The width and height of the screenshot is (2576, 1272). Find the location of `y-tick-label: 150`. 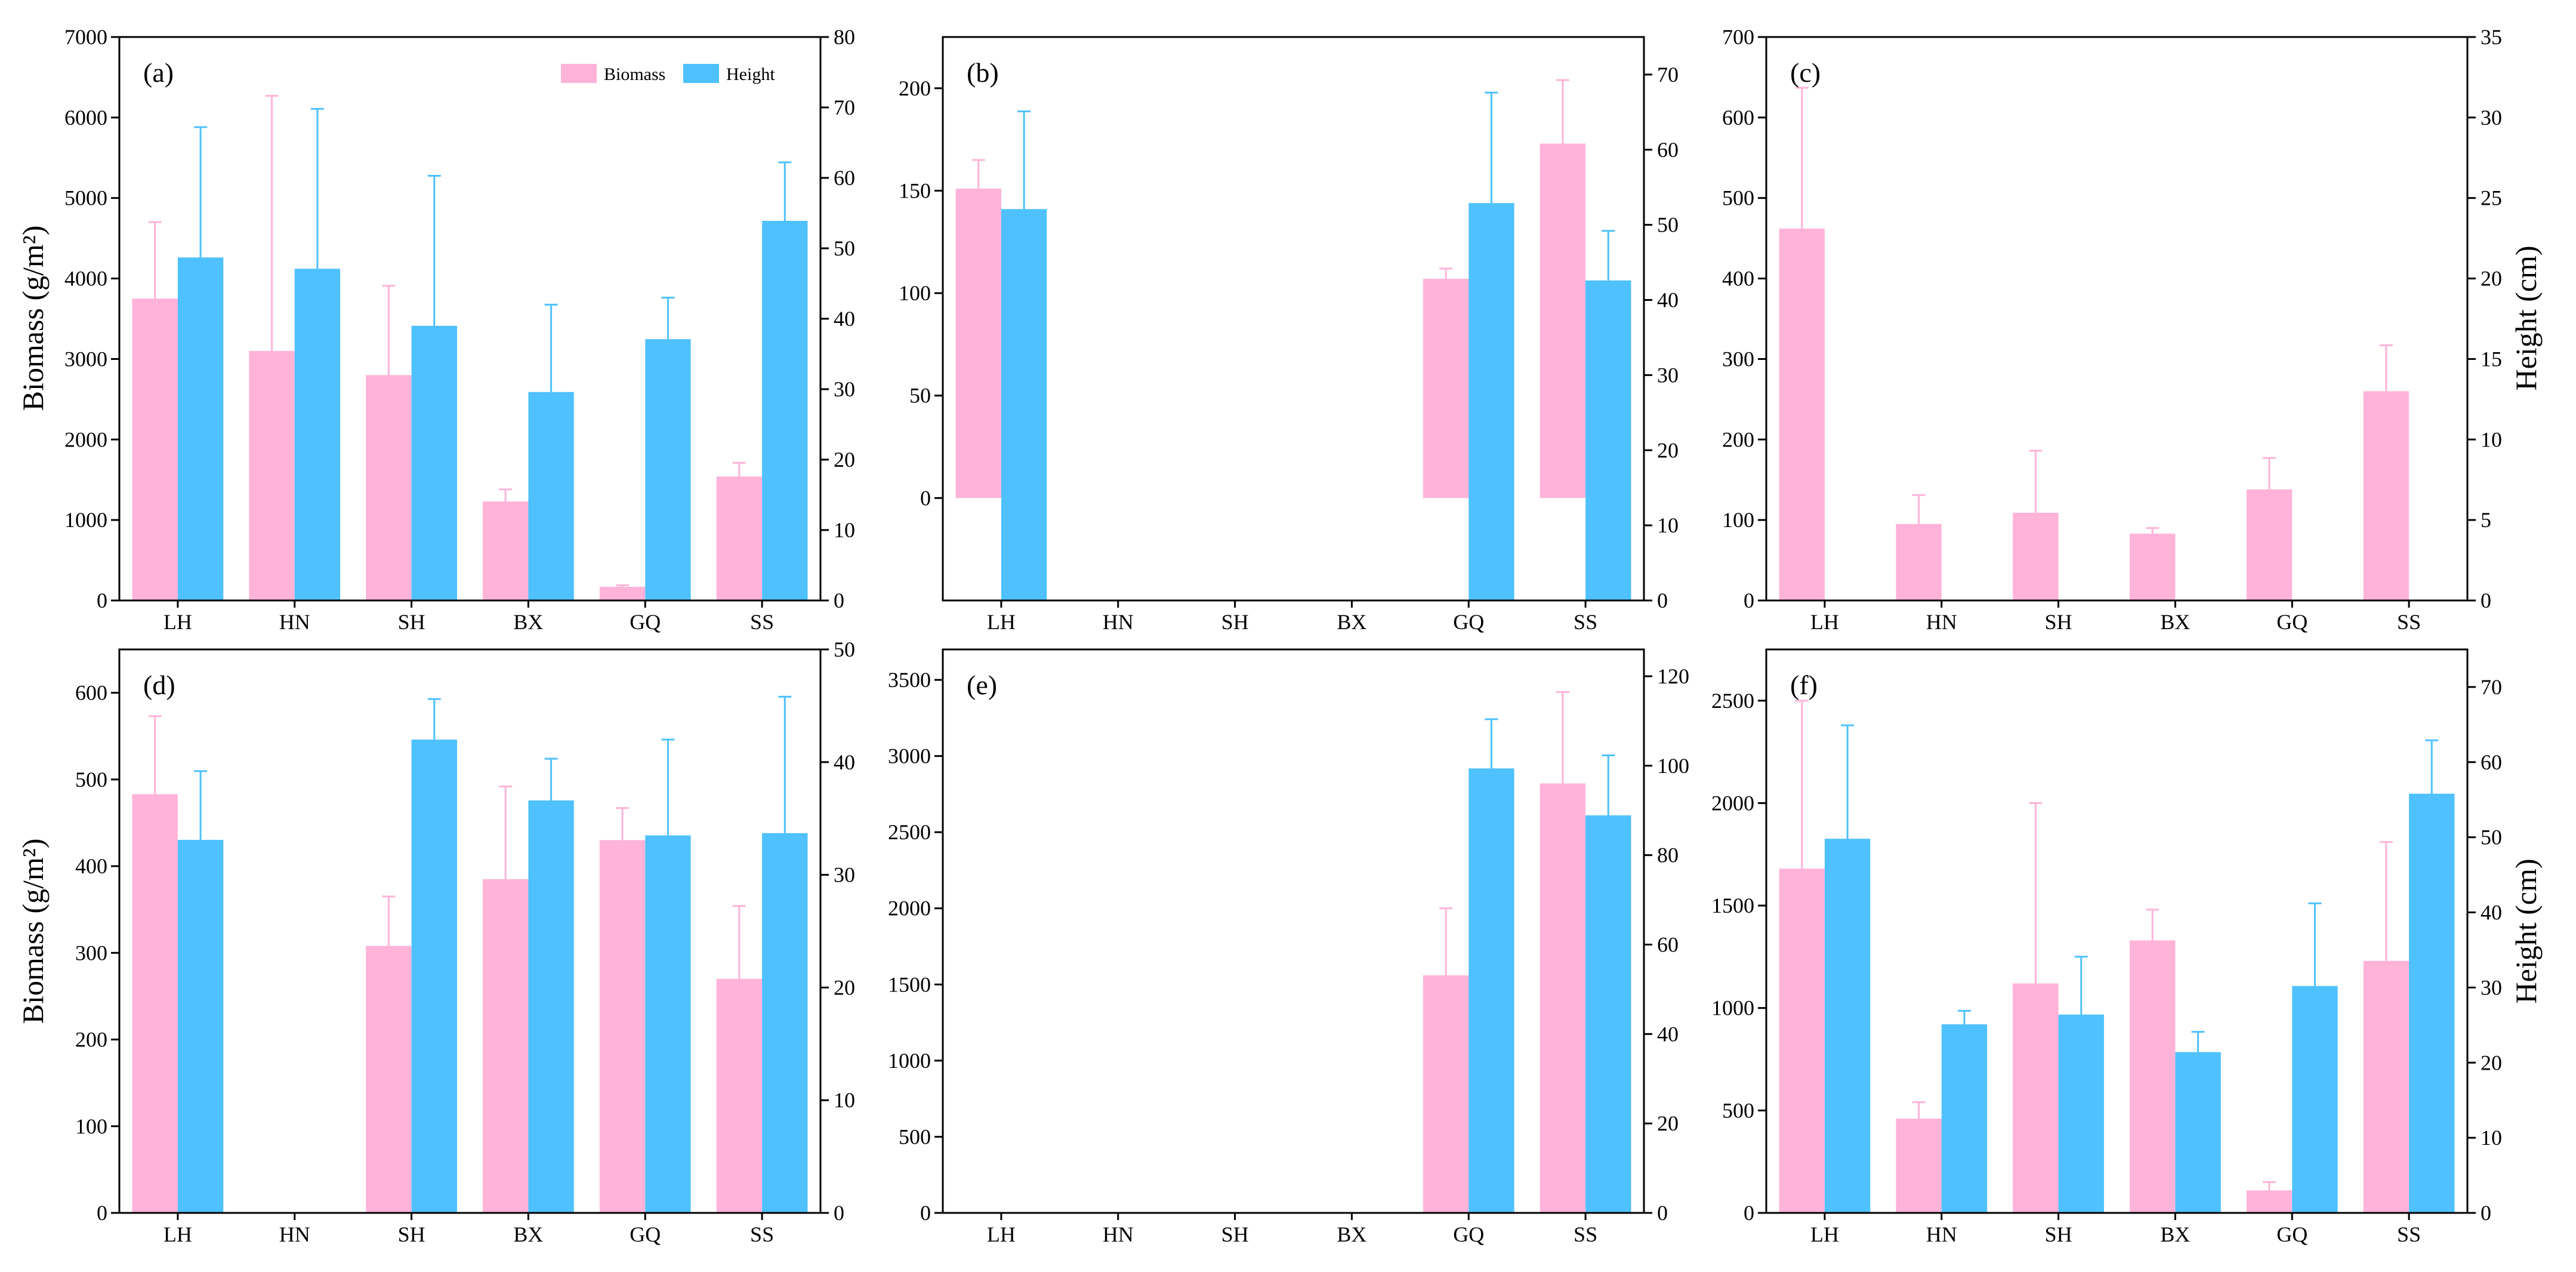

y-tick-label: 150 is located at coordinates (915, 190).